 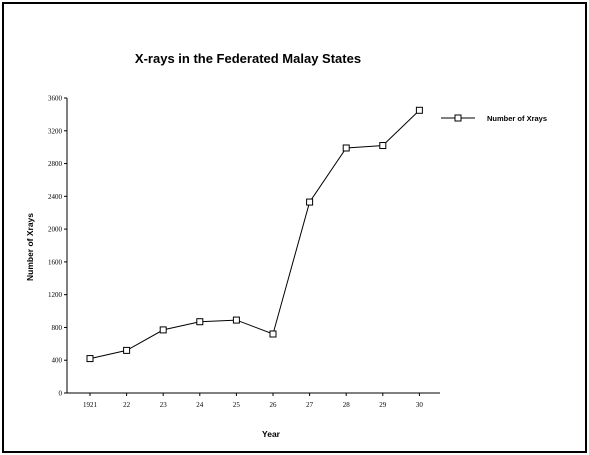 What do you see at coordinates (55, 262) in the screenshot?
I see `y-tick-label: 1600` at bounding box center [55, 262].